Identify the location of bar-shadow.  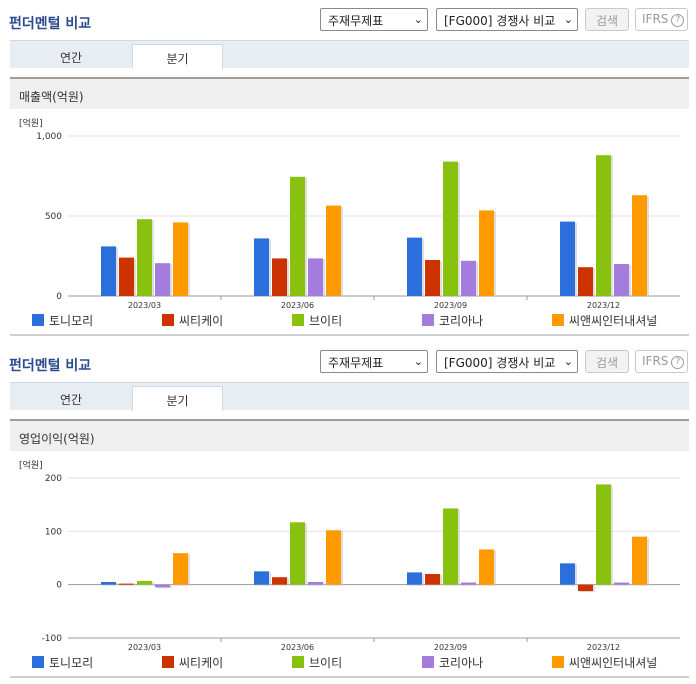
(128, 585).